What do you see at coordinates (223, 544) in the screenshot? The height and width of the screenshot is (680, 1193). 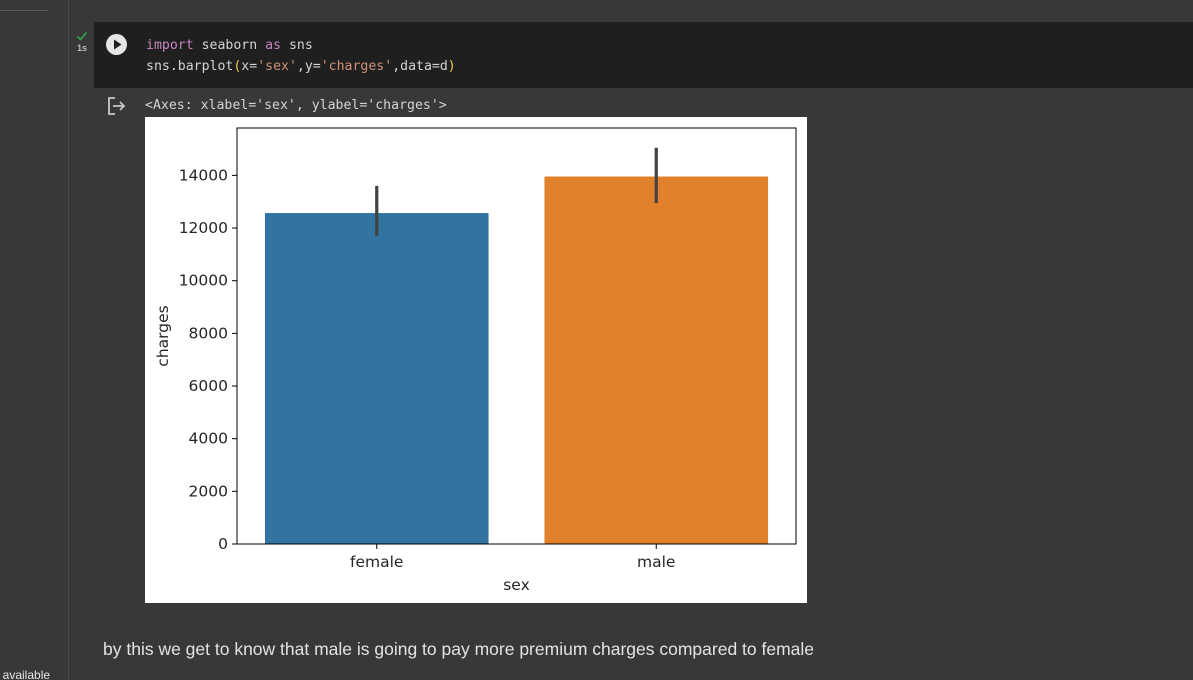 I see `y-tick-label: 0` at bounding box center [223, 544].